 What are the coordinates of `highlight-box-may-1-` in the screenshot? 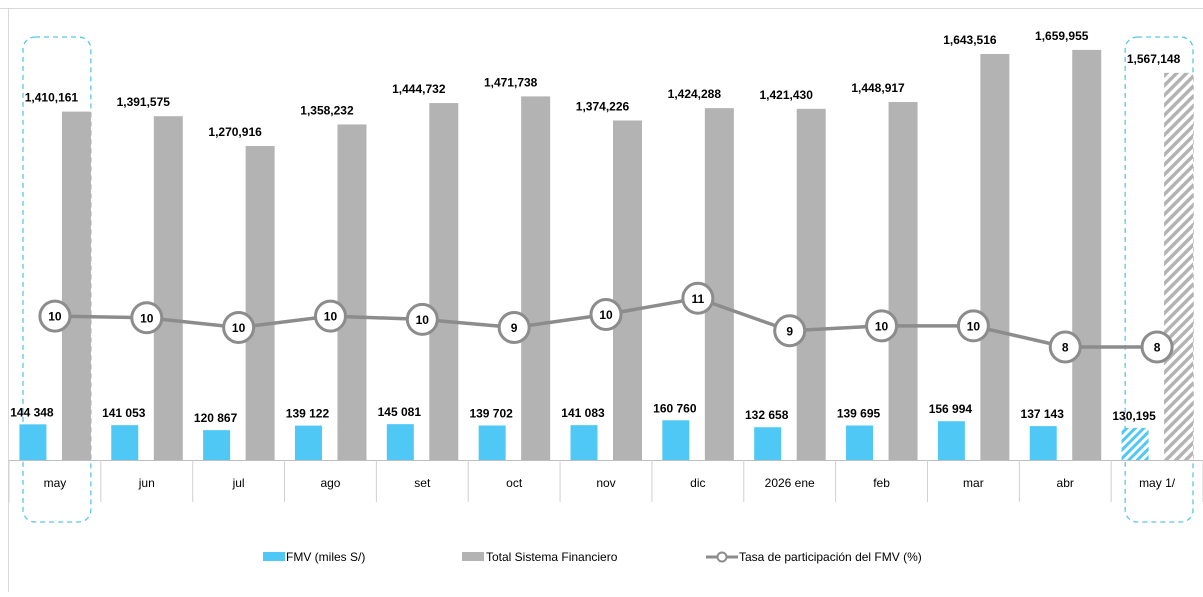 It's located at (1159, 279).